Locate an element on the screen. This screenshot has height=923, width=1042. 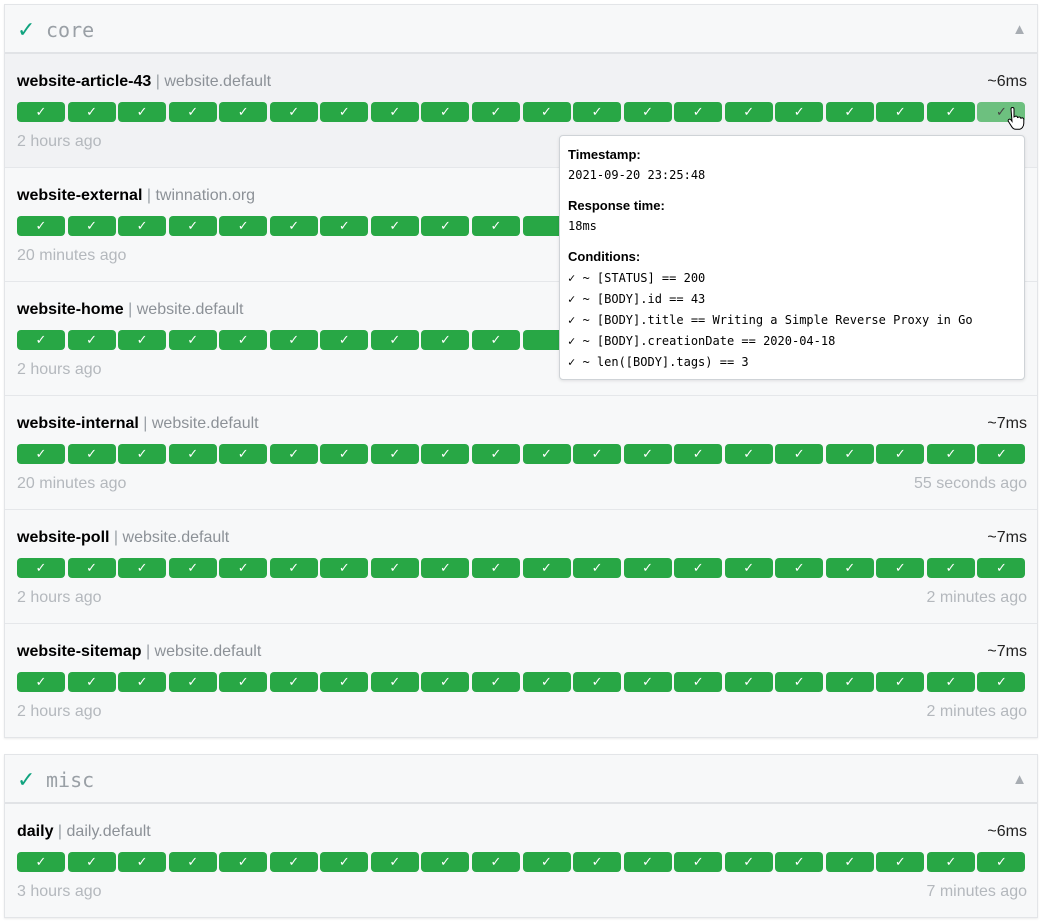
endpoint-name: website-article-43 is located at coordinates (84, 81).